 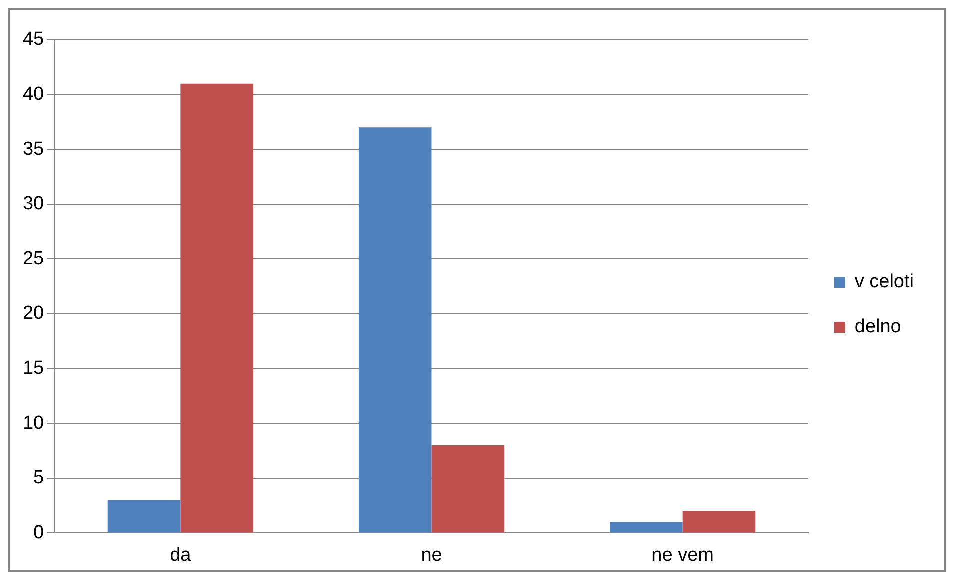 I want to click on y-tick-label: 30, so click(x=33, y=204).